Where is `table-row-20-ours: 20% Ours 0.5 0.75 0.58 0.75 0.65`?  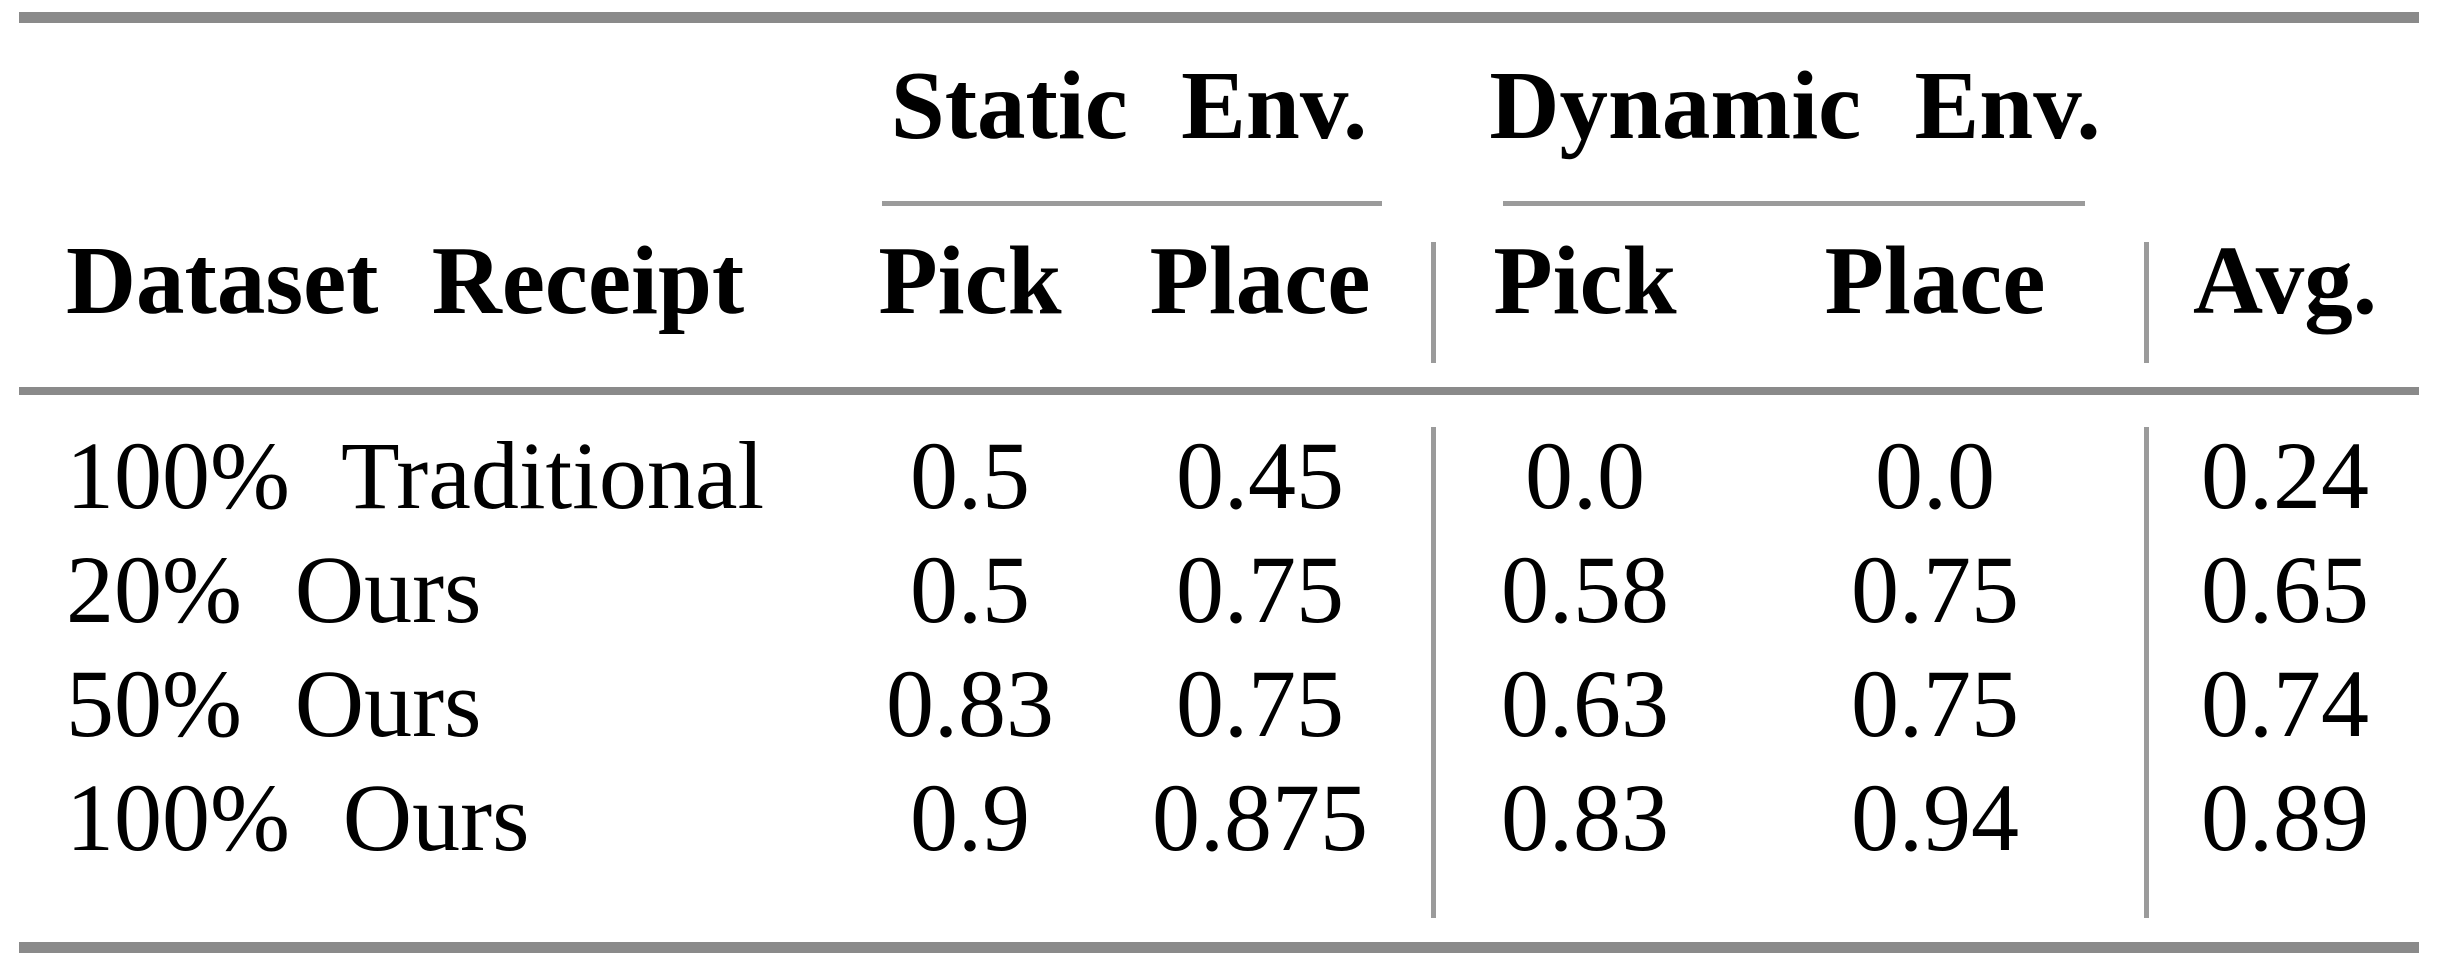
table-row-20-ours: 20% Ours 0.5 0.75 0.58 0.75 0.65 is located at coordinates (1220, 590).